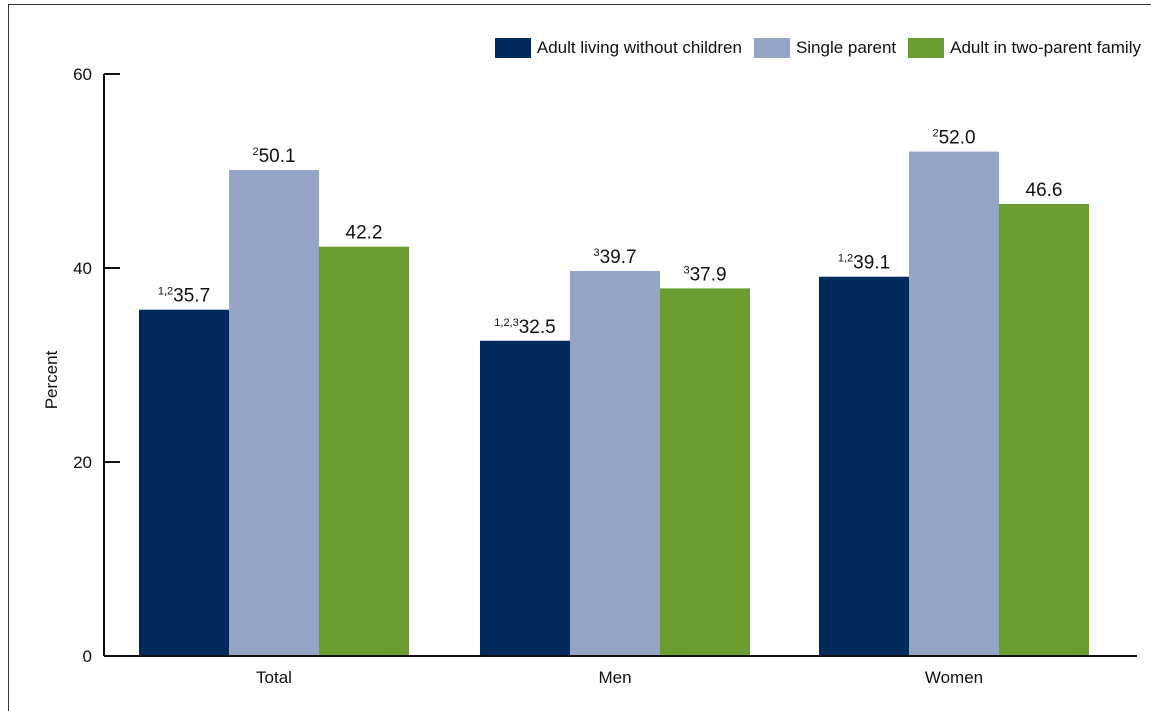 The height and width of the screenshot is (711, 1151). Describe the element at coordinates (708, 274) in the screenshot. I see `data-value: 37.9` at that location.